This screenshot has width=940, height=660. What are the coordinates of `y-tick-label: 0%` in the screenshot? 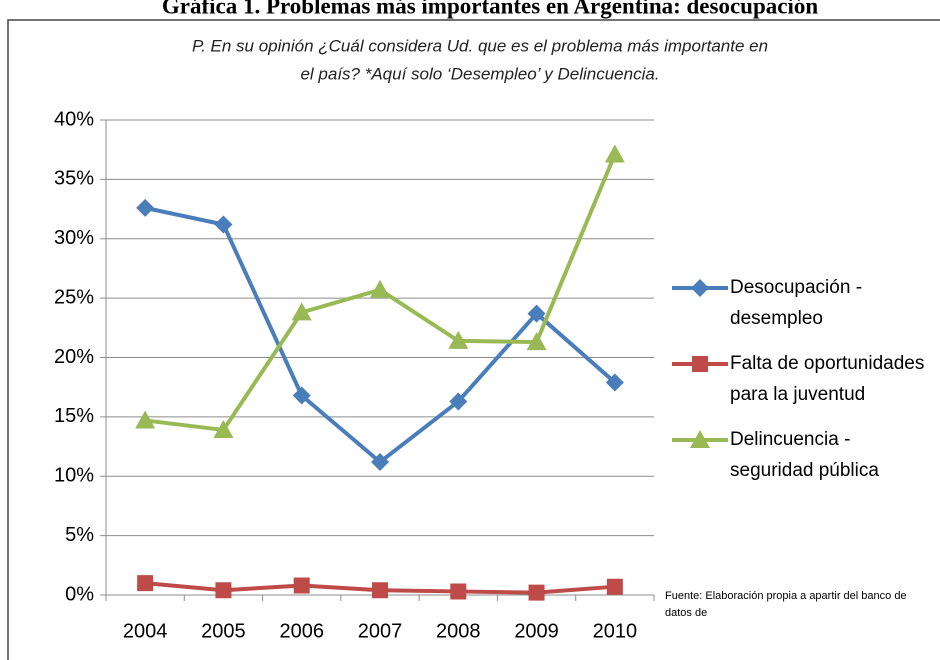 It's located at (79, 594).